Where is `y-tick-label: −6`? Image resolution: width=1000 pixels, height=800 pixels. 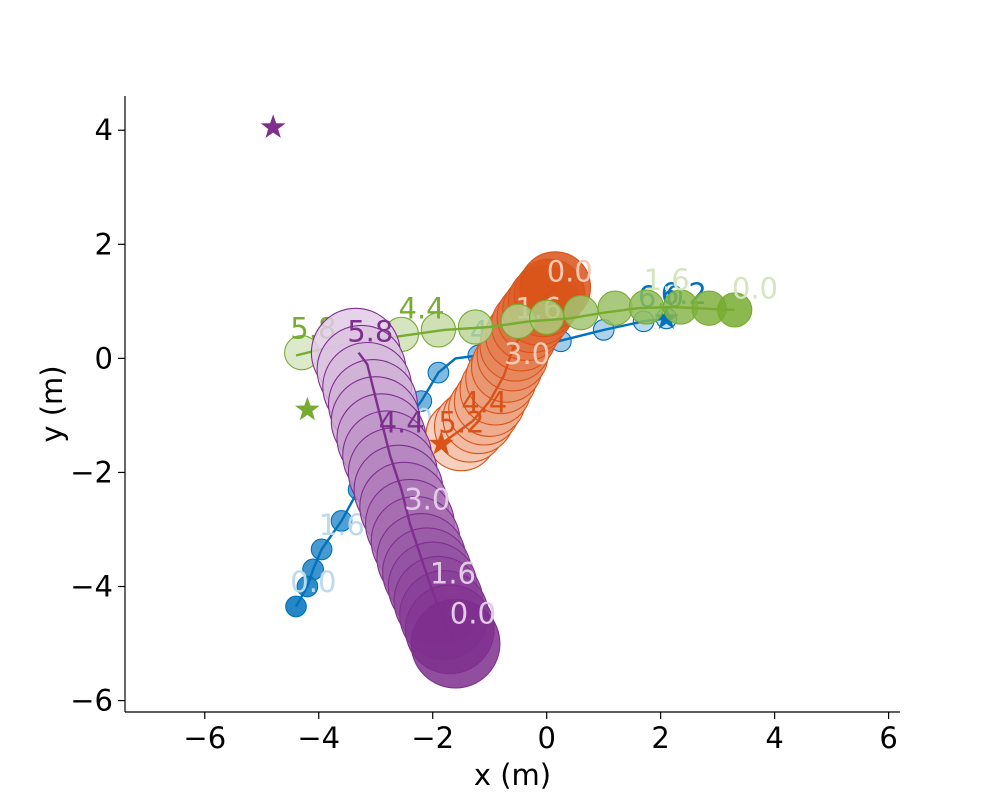 y-tick-label: −6 is located at coordinates (91, 701).